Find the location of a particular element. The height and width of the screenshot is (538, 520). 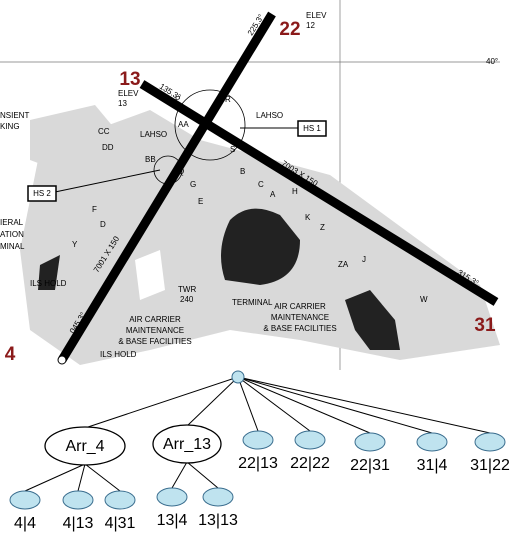

leaf-label: 13|13 is located at coordinates (218, 520).